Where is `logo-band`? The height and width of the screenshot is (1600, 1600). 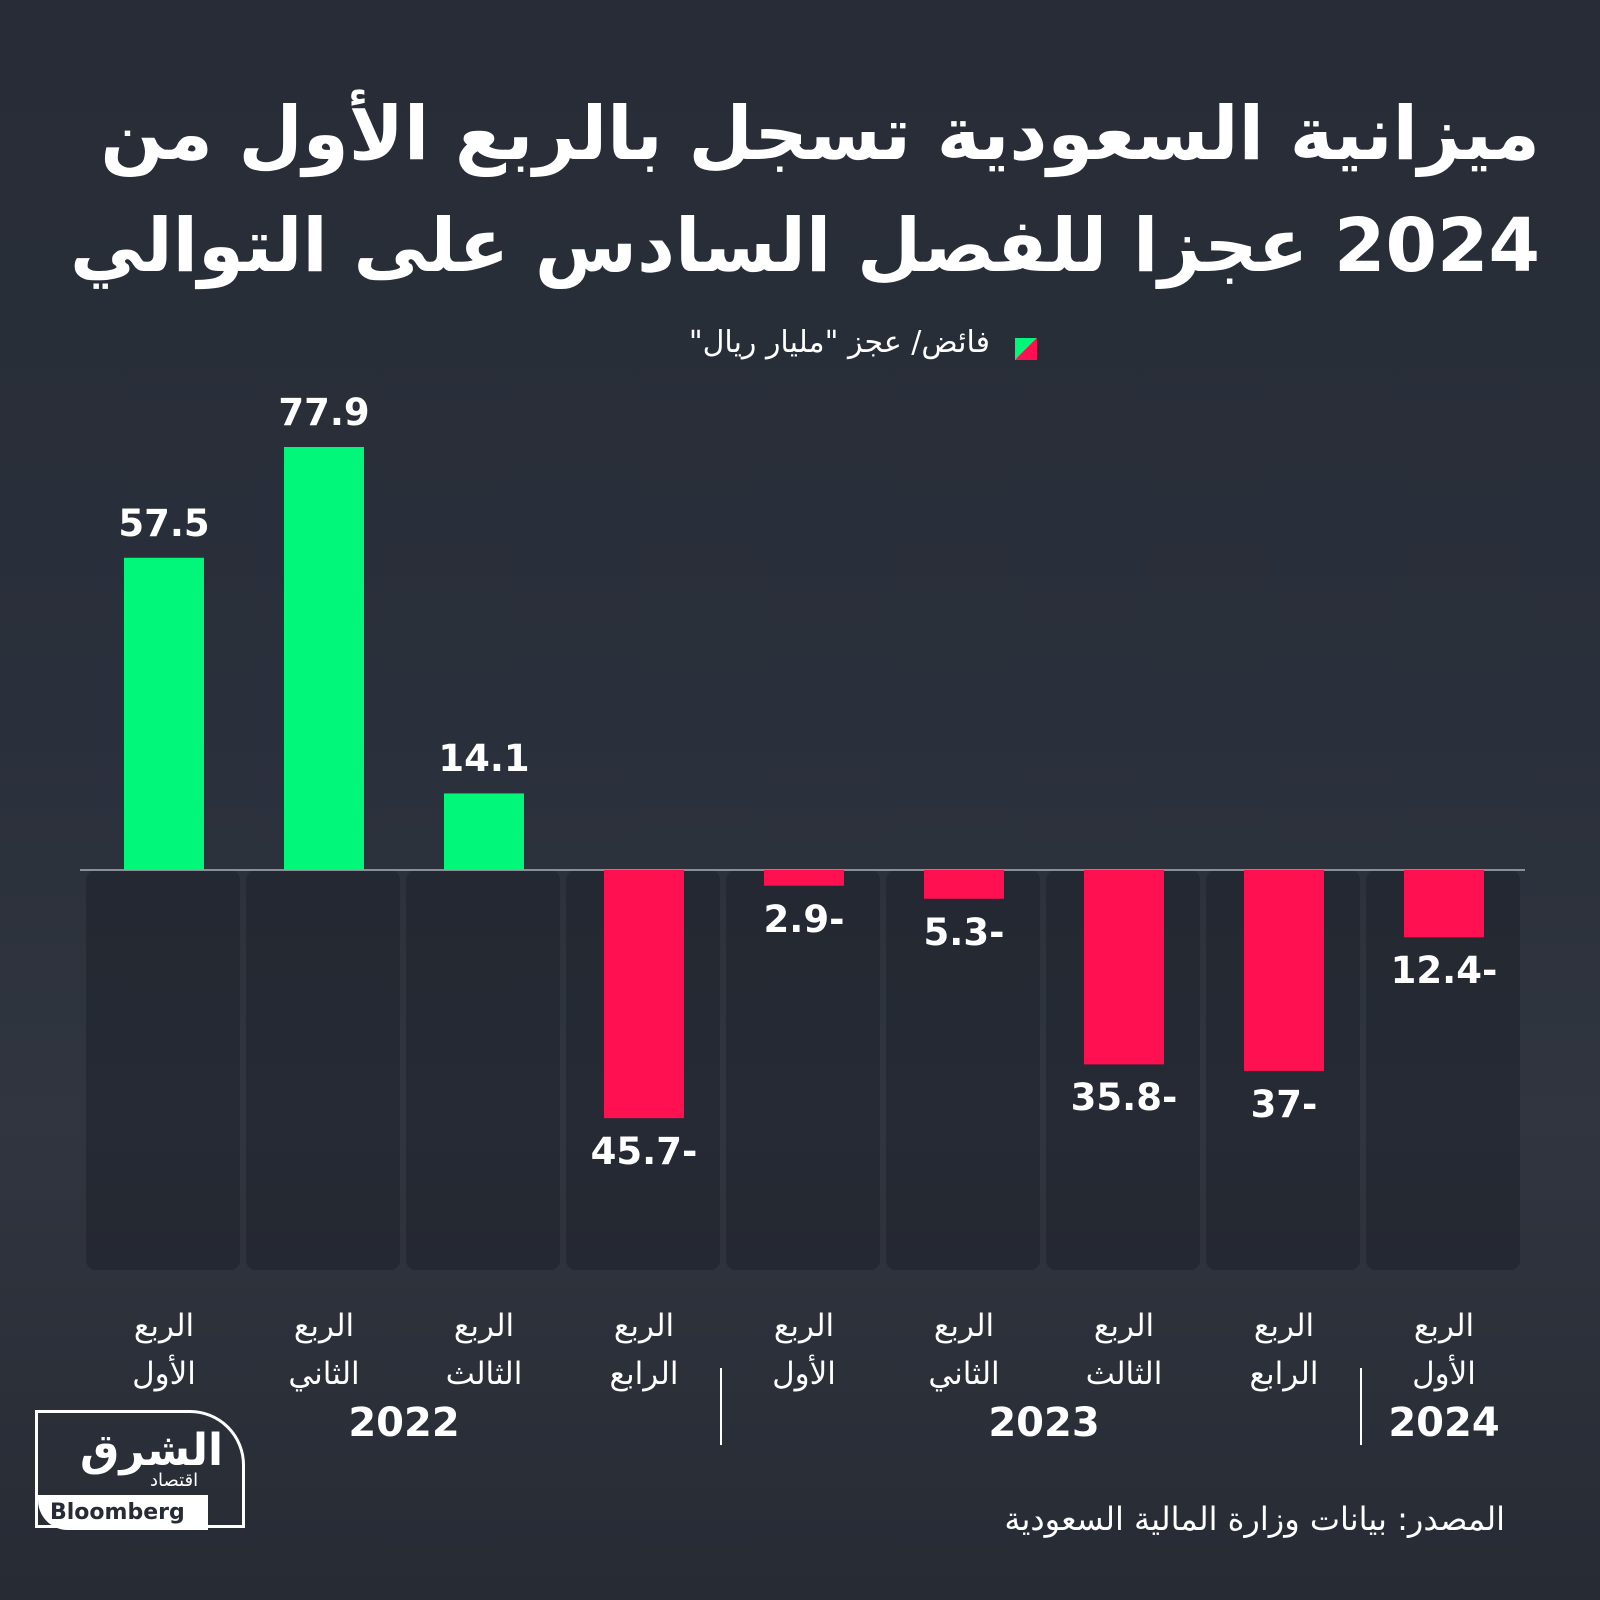 logo-band is located at coordinates (123, 1512).